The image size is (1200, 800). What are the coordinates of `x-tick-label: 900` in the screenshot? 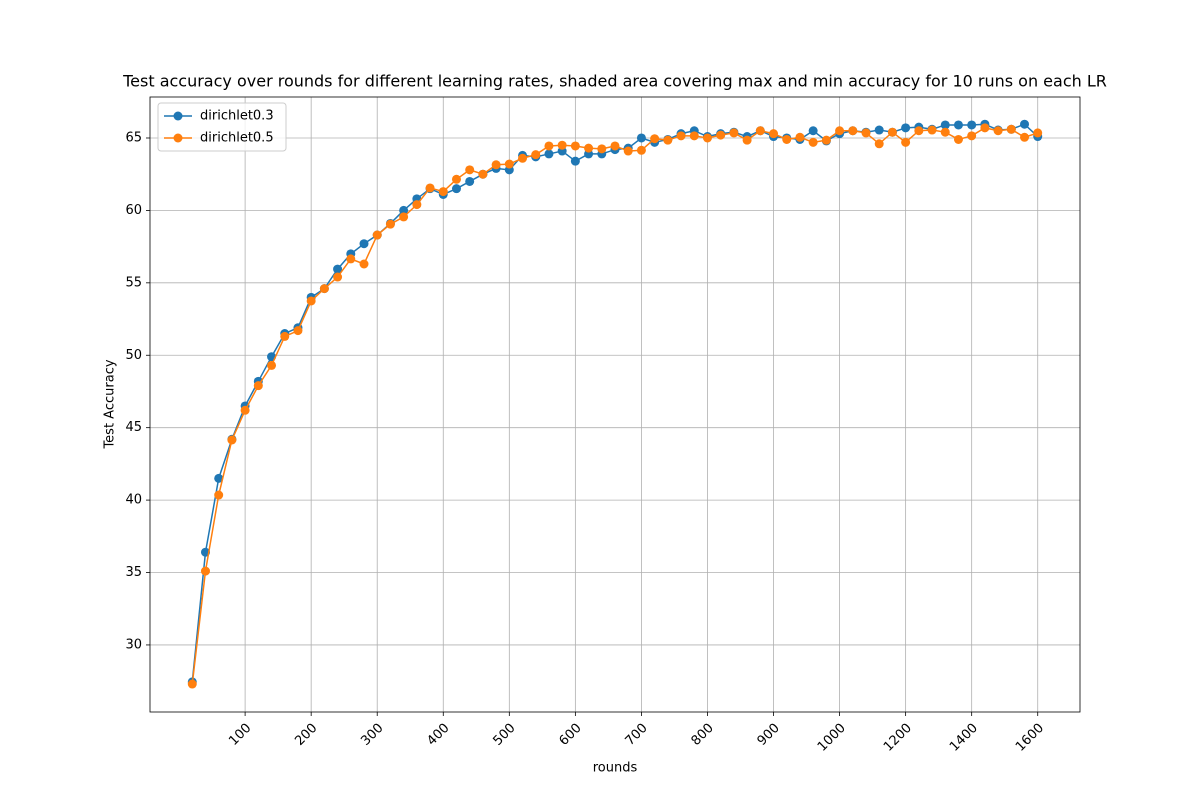 It's located at (769, 735).